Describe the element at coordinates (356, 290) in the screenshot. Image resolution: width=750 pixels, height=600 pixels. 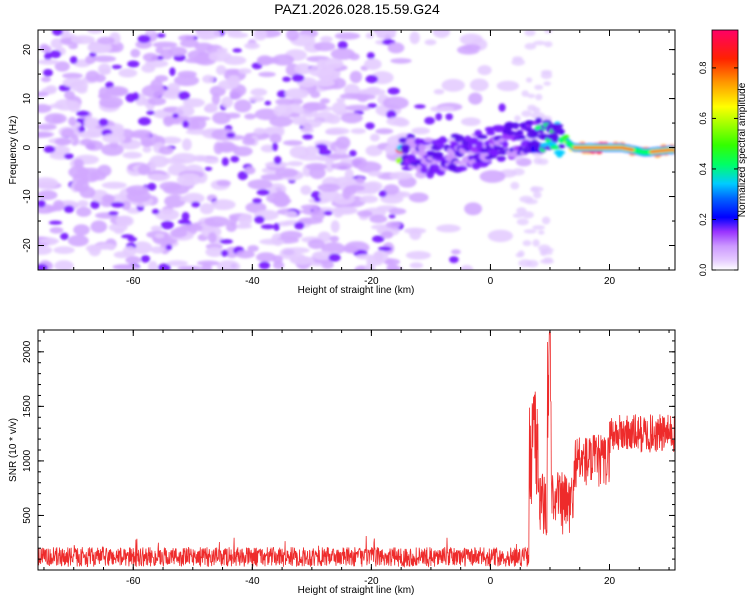
I see `spectrogram-x-axis-label: Height of straight line (km)` at that location.